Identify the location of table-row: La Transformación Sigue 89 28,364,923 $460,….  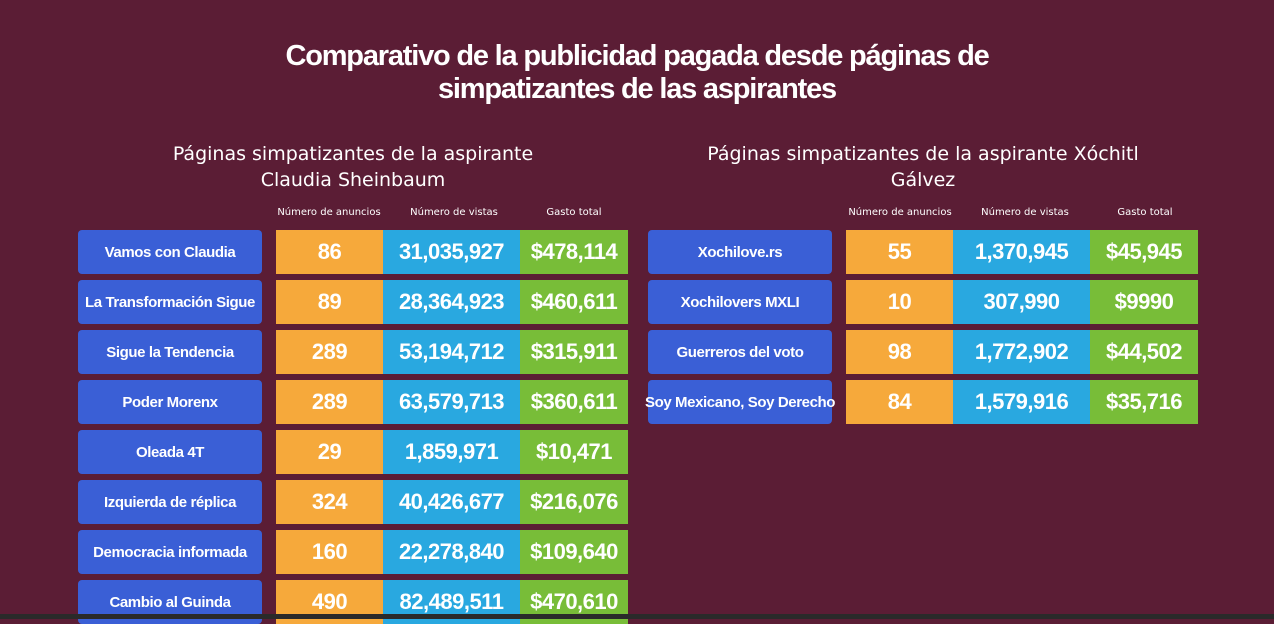
(353, 302).